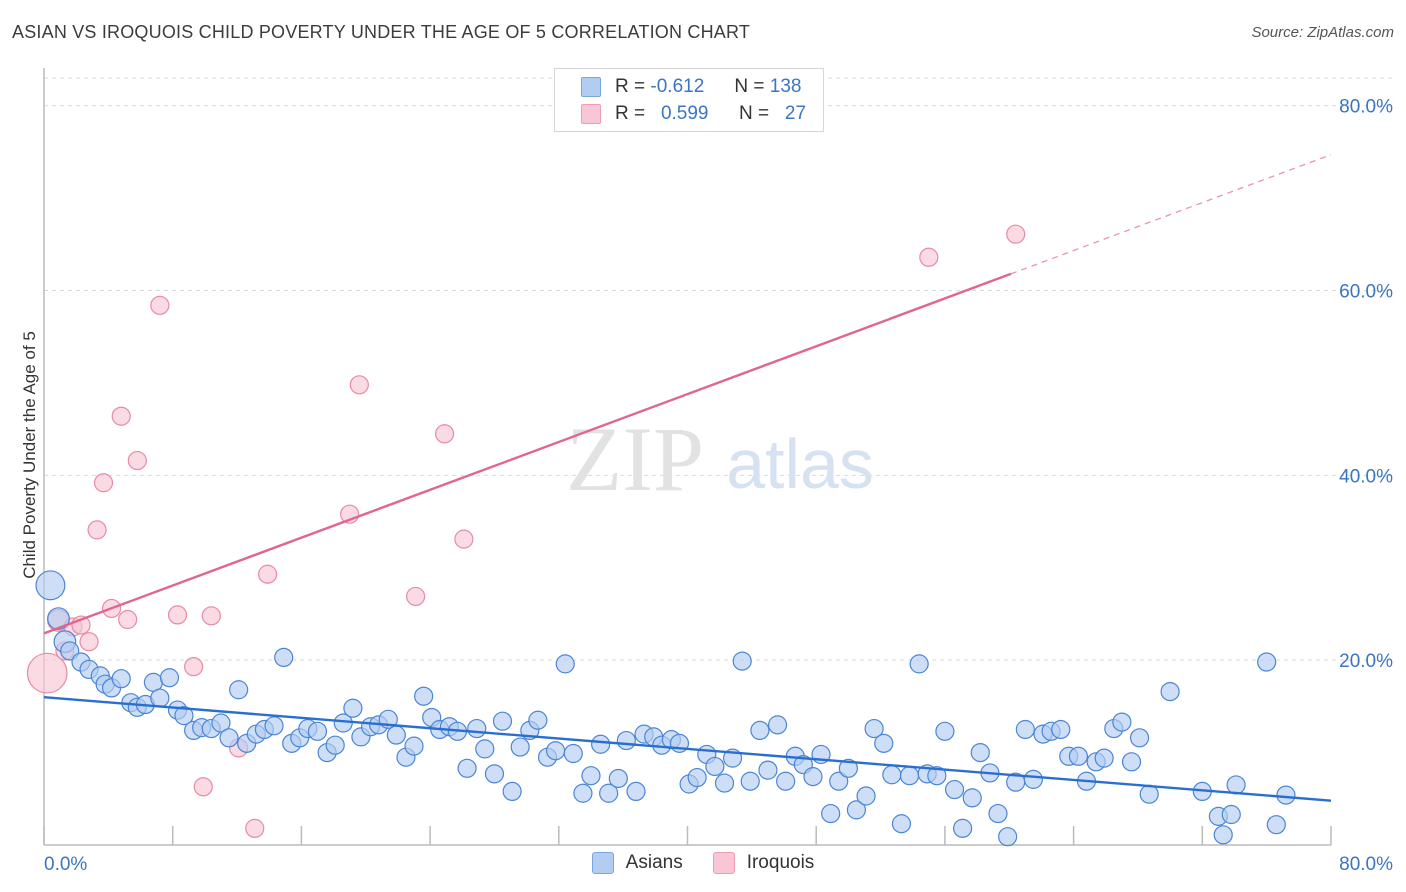  What do you see at coordinates (800, 464) in the screenshot?
I see `watermark-atlas: atlas` at bounding box center [800, 464].